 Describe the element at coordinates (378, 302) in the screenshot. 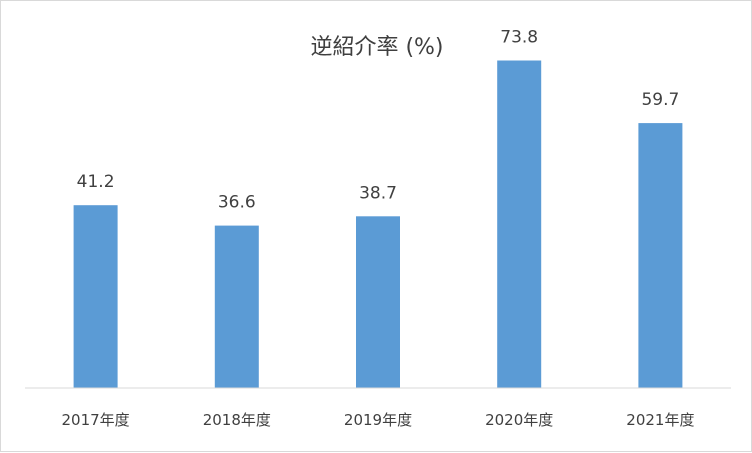

I see `bar-2019年度` at that location.